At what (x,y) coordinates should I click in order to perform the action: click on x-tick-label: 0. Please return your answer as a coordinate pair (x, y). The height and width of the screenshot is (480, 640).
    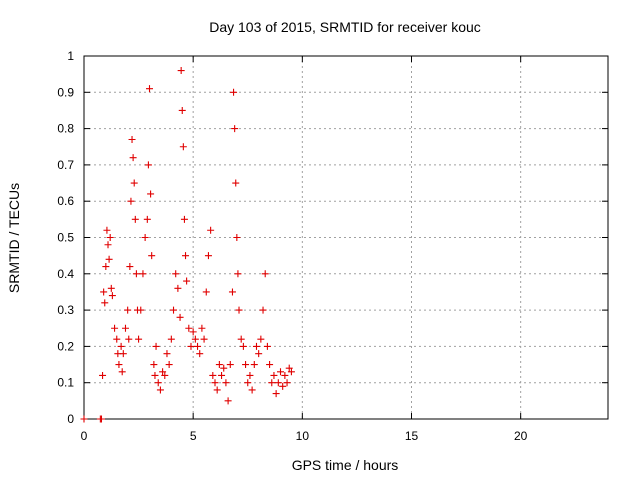
    Looking at the image, I should click on (84, 436).